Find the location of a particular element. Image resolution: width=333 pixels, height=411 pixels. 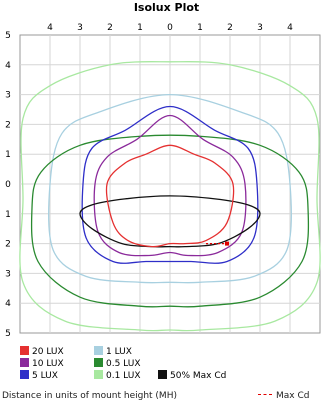

legend-item-max-cd: Max Cd is located at coordinates (283, 396).